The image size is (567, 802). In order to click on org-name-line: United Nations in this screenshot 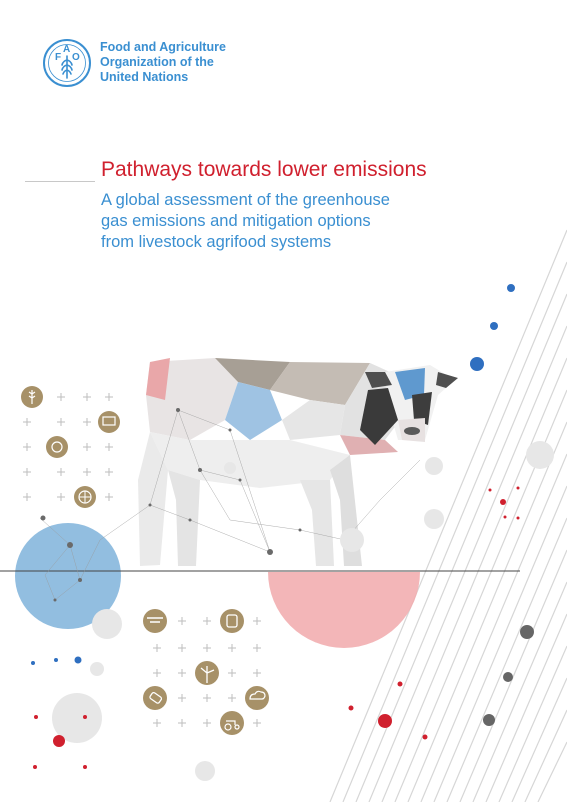, I will do `click(144, 77)`.